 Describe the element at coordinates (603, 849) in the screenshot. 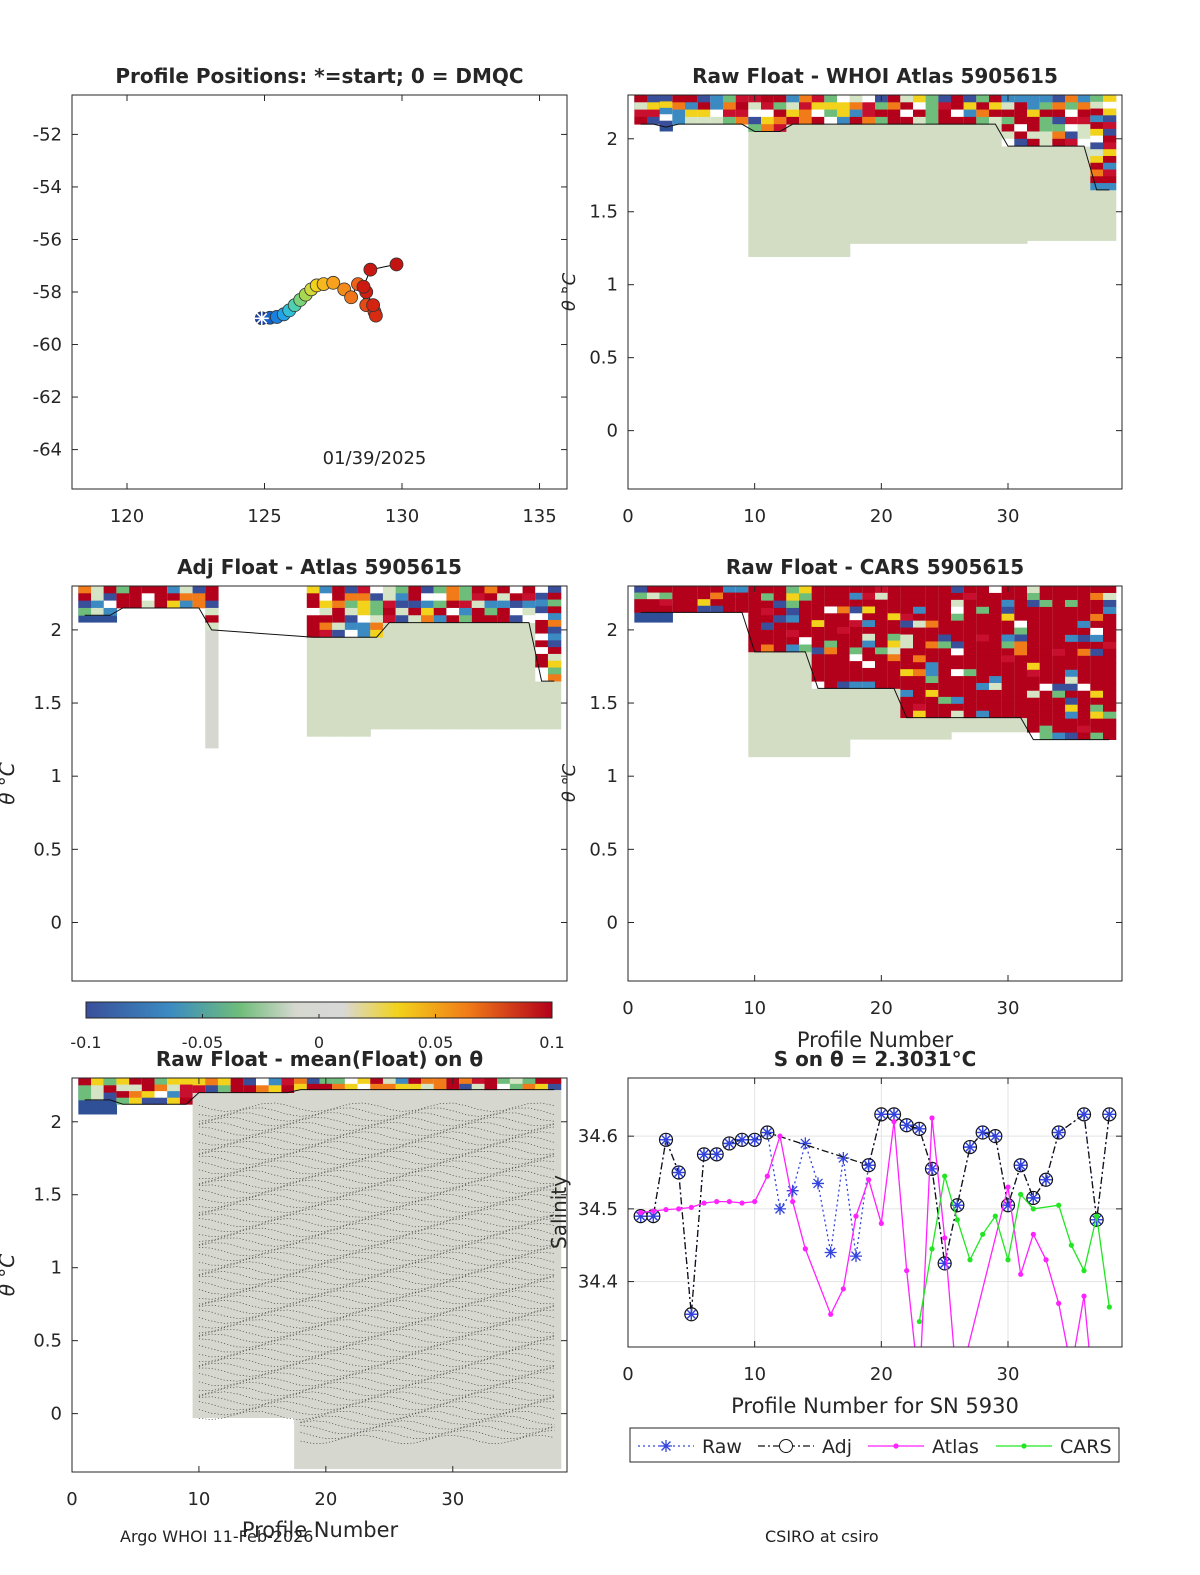

I see `y-tick-label: 0.5` at that location.